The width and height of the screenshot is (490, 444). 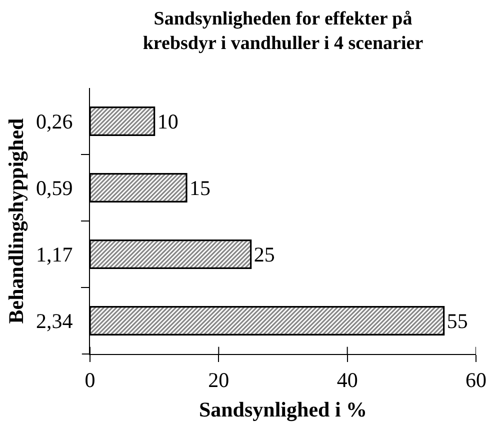 What do you see at coordinates (54, 122) in the screenshot?
I see `y-tick-label: 0,26` at bounding box center [54, 122].